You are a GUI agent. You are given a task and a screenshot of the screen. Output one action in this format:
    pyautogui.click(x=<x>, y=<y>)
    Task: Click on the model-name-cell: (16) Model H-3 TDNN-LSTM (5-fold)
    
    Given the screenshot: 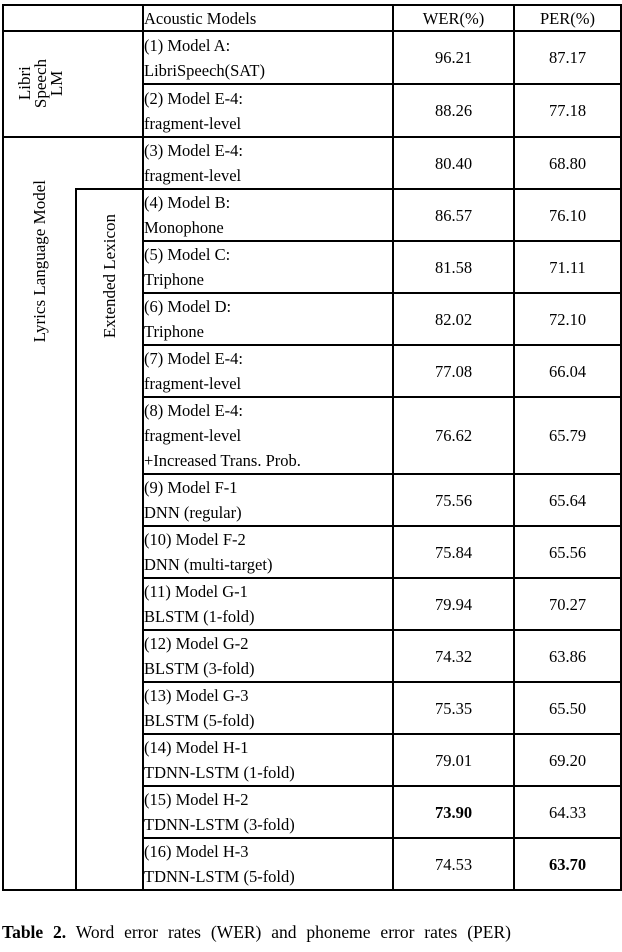 What is the action you would take?
    pyautogui.click(x=268, y=864)
    